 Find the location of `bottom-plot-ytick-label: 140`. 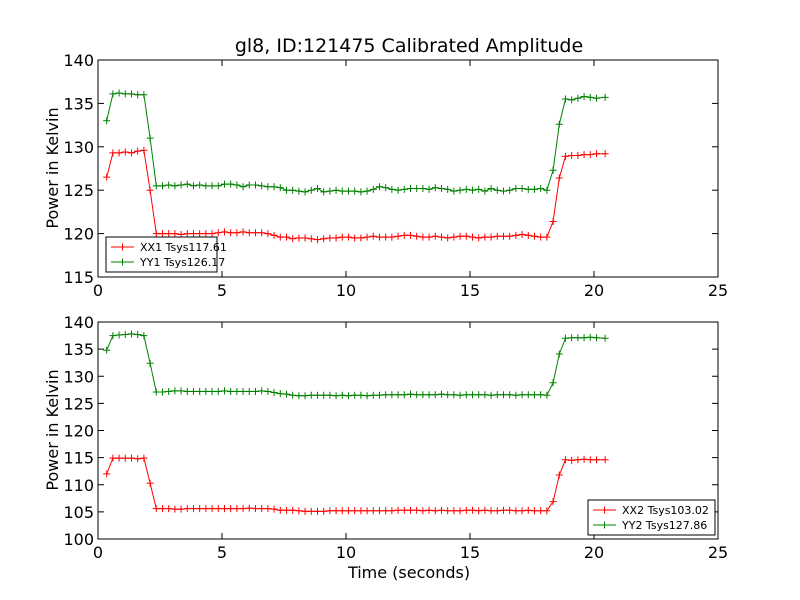

bottom-plot-ytick-label: 140 is located at coordinates (78, 322).